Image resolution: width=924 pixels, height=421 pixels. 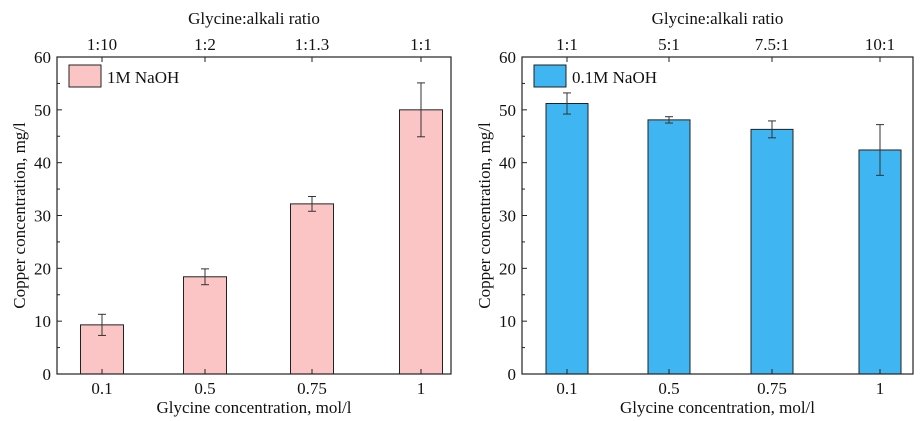 What do you see at coordinates (614, 77) in the screenshot?
I see `legend-label: 0.1M NaOH` at bounding box center [614, 77].